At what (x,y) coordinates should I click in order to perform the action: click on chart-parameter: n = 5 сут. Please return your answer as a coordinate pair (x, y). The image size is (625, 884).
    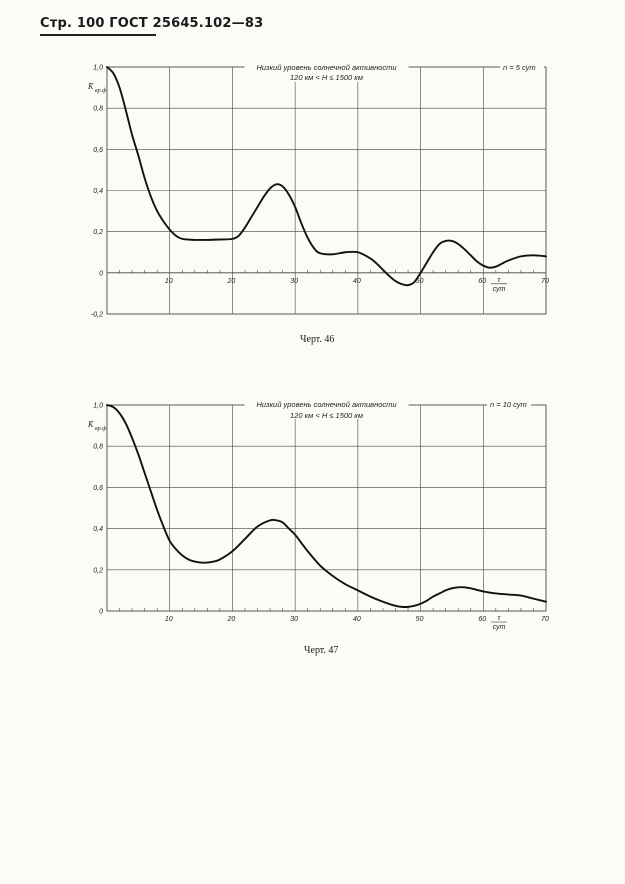
    Looking at the image, I should click on (519, 67).